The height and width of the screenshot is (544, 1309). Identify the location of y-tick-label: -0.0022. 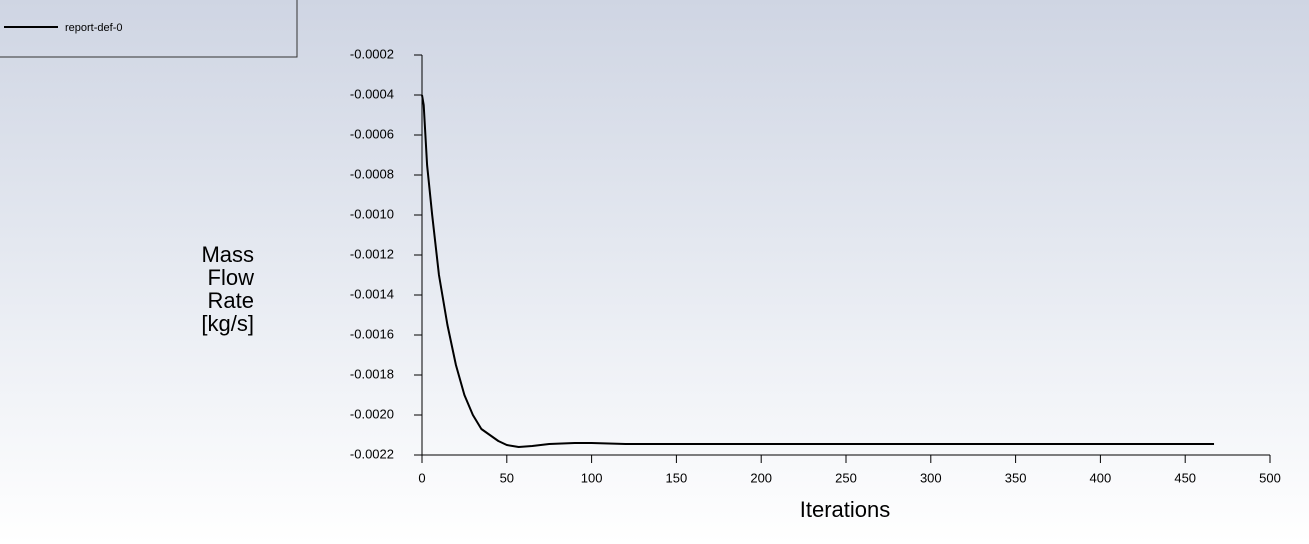
(372, 453).